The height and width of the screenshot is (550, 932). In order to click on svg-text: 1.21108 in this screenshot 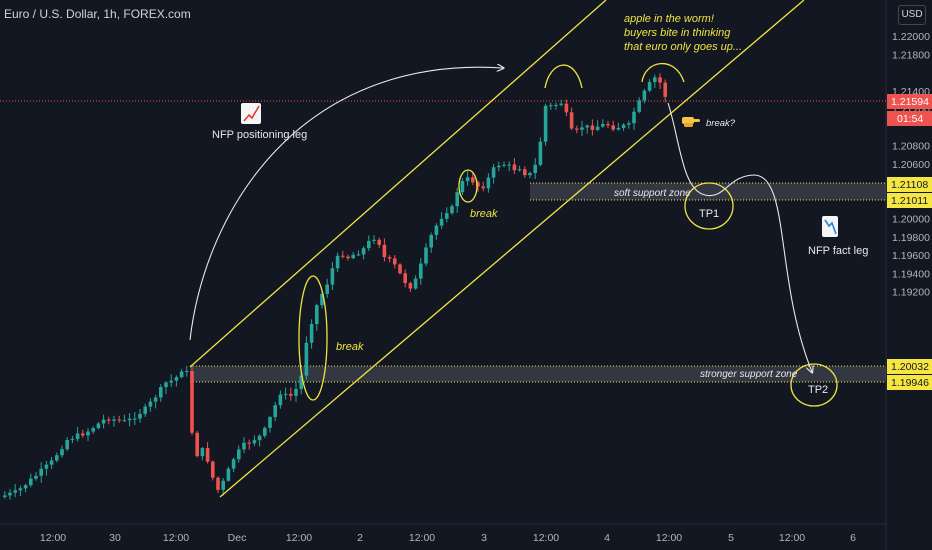, I will do `click(909, 185)`.